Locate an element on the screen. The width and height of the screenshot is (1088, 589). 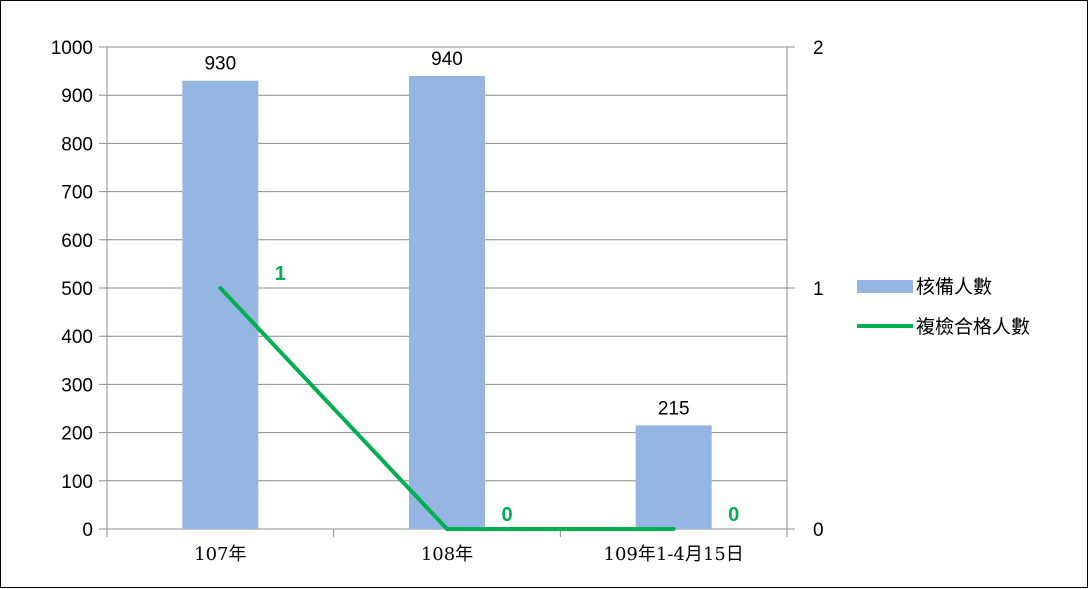
bar-data-label: 930 is located at coordinates (220, 64).